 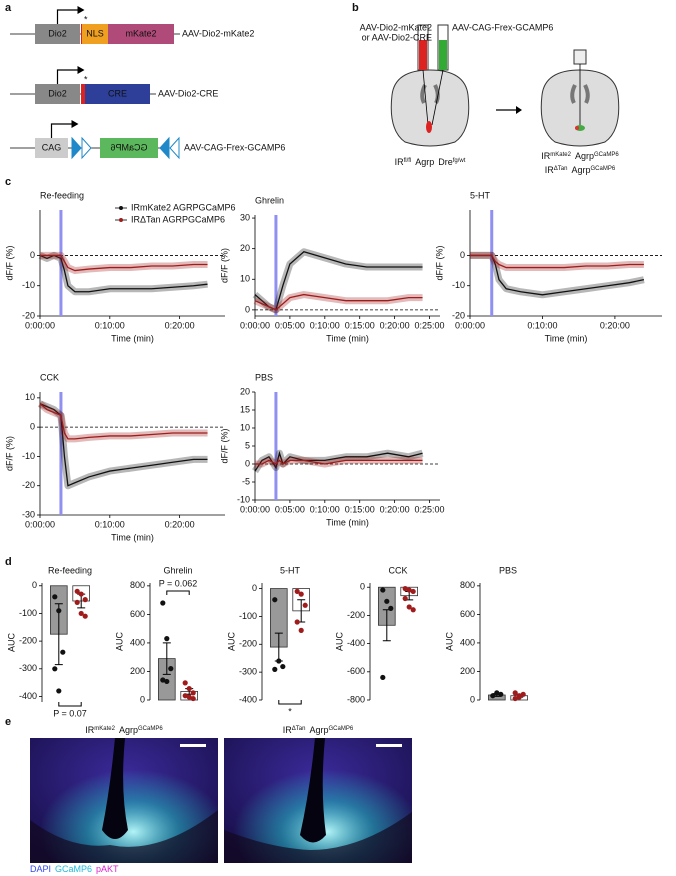 I want to click on part-label: mKate2, so click(x=140, y=33).